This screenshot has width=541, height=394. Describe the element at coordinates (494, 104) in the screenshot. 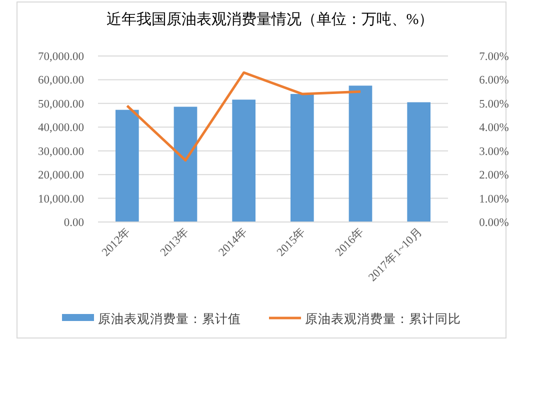

I see `y2-tick-label: 5.00%` at that location.